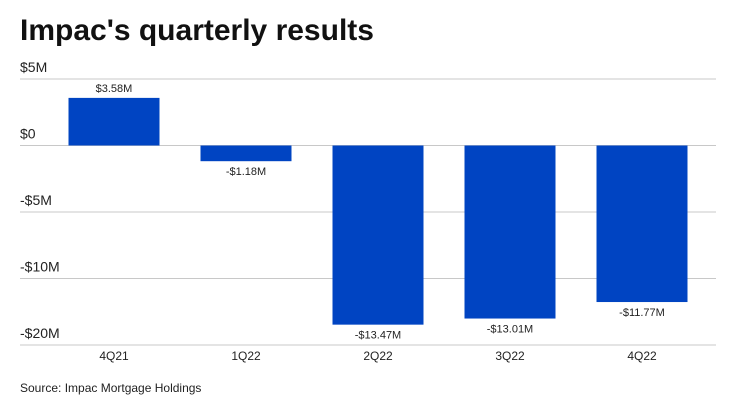  Describe the element at coordinates (28, 134) in the screenshot. I see `y-tick-label: $0` at that location.